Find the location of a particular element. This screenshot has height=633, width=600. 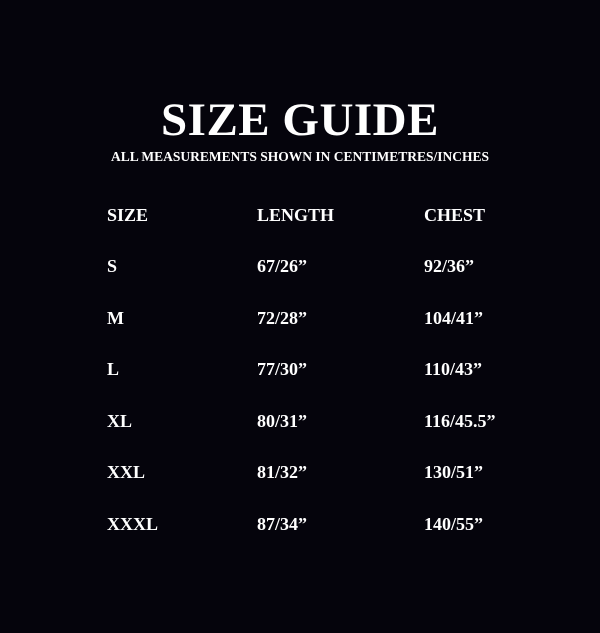

table-row: XXXL 87/34” 140/55” is located at coordinates (300, 524).